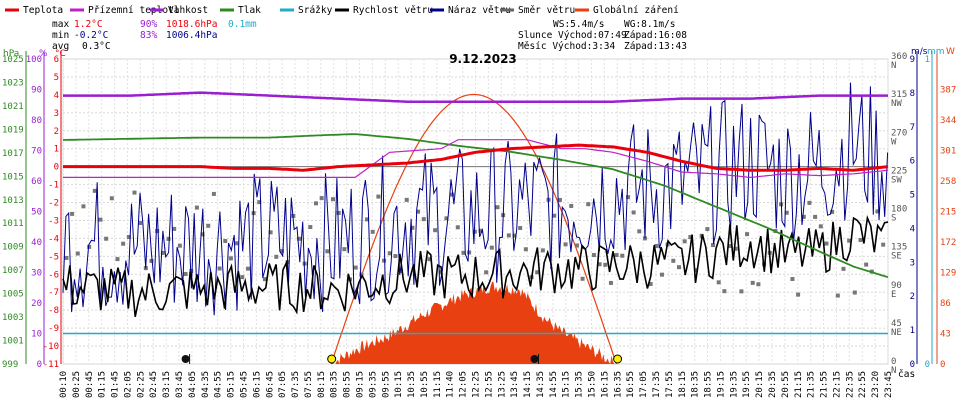 Image resolution: width=966 pixels, height=400 pixels. What do you see at coordinates (889, 384) in the screenshot?
I see `x-tick-label: 23:45` at bounding box center [889, 384].